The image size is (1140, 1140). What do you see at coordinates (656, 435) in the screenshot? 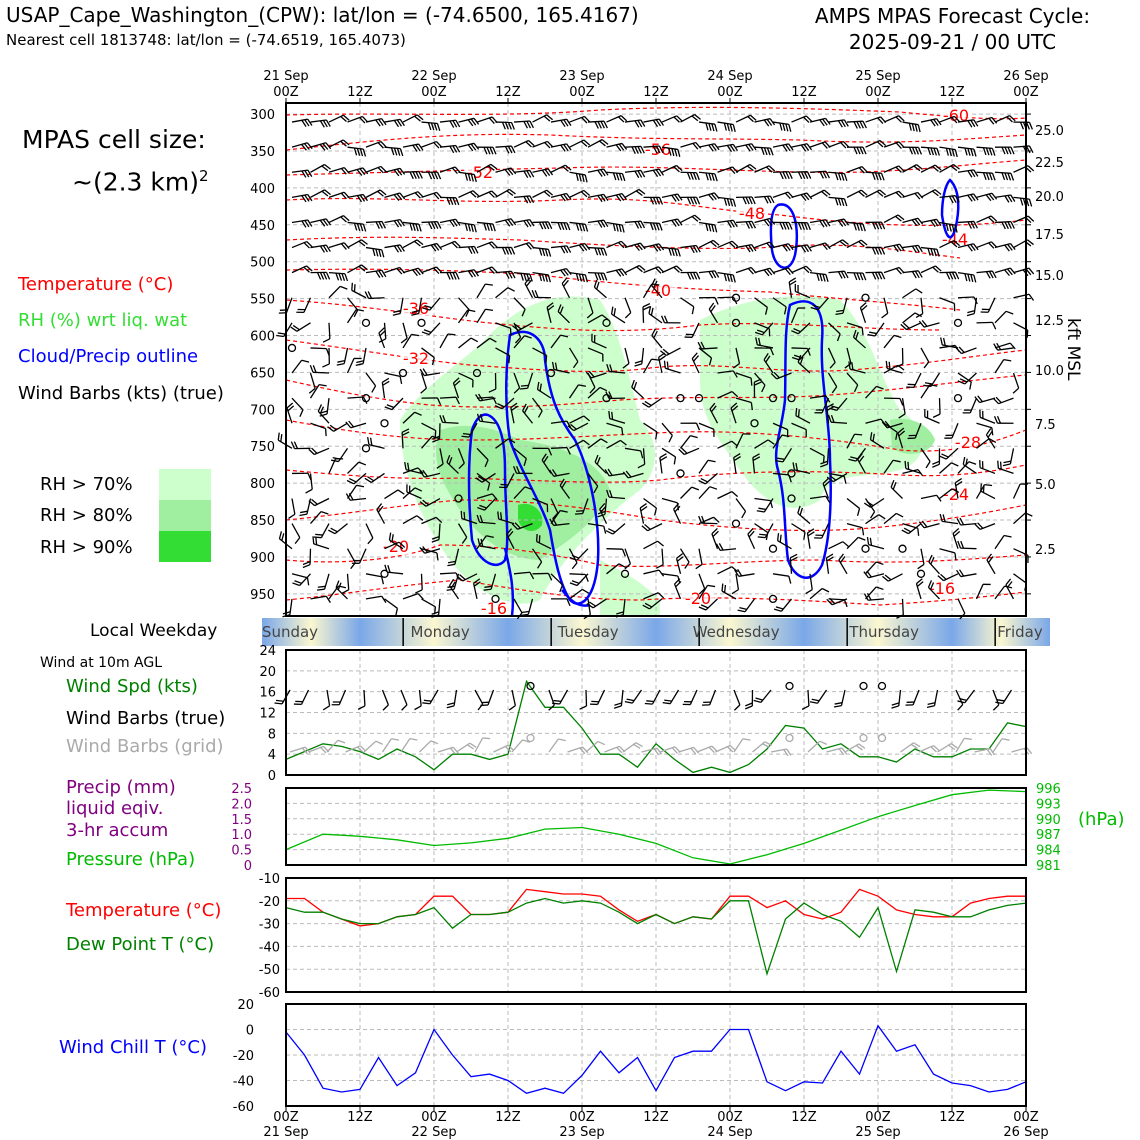
I see `temperature-contour` at bounding box center [656, 435].